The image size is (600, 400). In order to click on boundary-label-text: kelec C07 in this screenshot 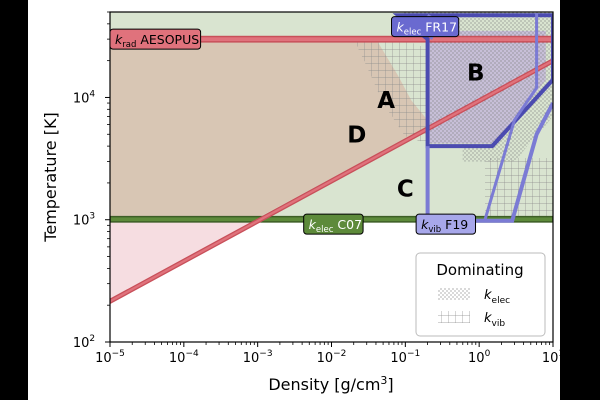, I will do `click(335, 226)`.